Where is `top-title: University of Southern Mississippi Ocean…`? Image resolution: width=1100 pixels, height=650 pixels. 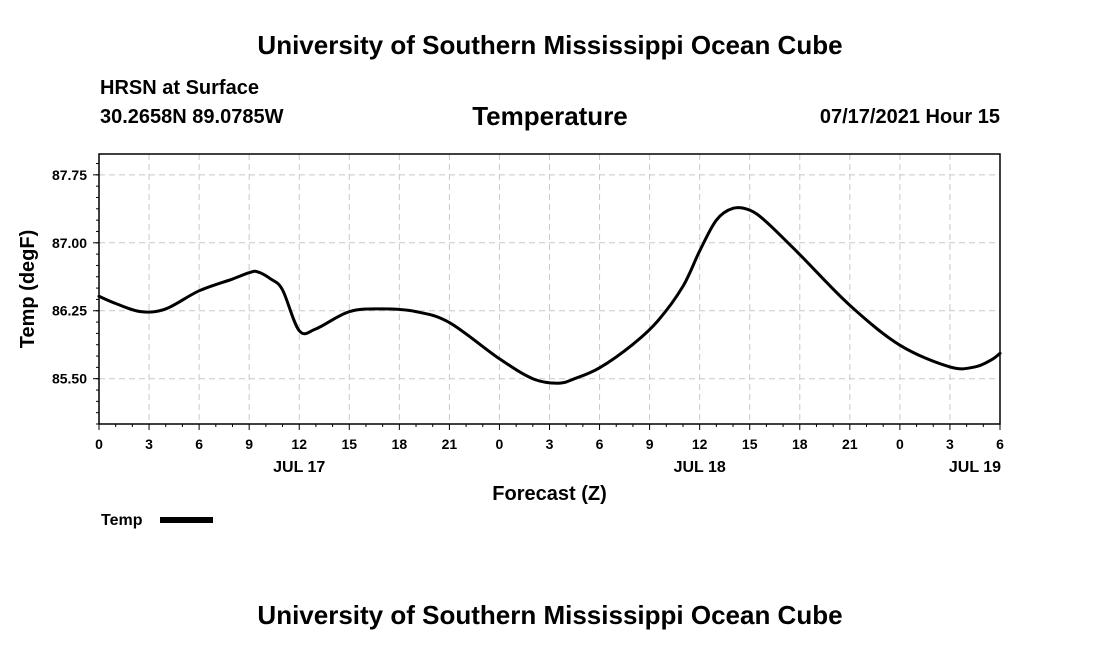 top-title: University of Southern Mississippi Ocean… is located at coordinates (550, 45).